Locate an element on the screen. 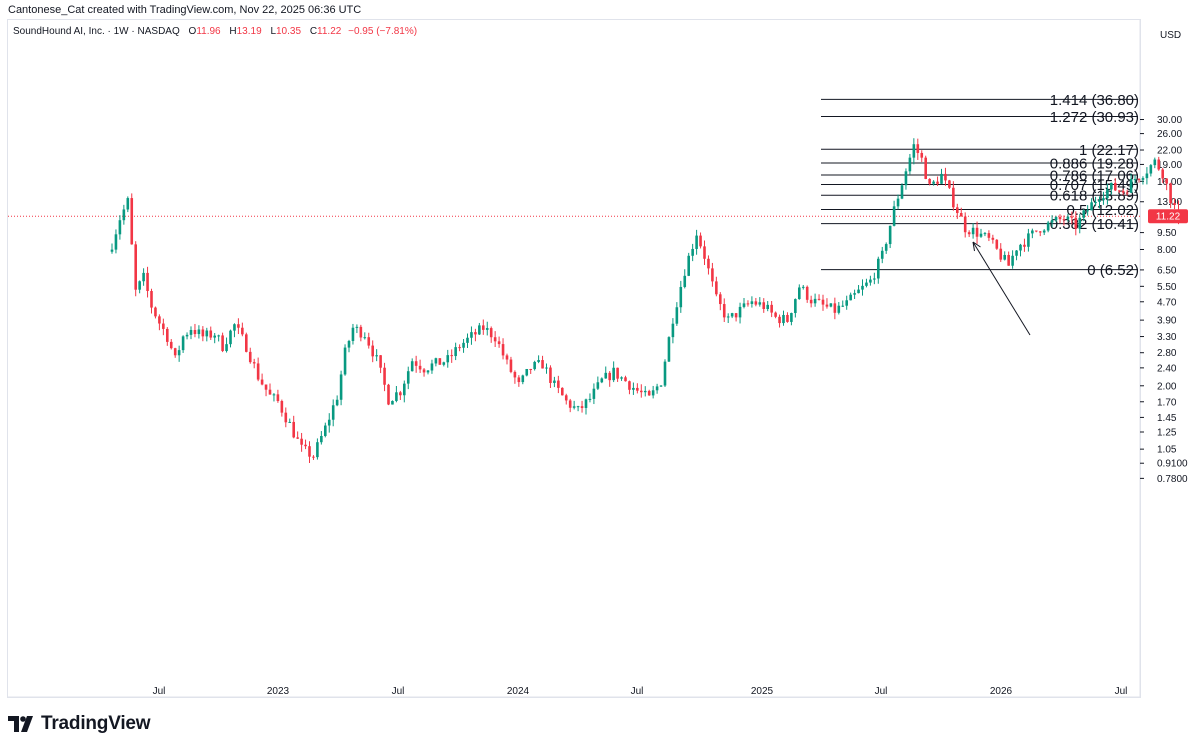 Image resolution: width=1200 pixels, height=749 pixels. tradingview-logo-icon is located at coordinates (20, 724).